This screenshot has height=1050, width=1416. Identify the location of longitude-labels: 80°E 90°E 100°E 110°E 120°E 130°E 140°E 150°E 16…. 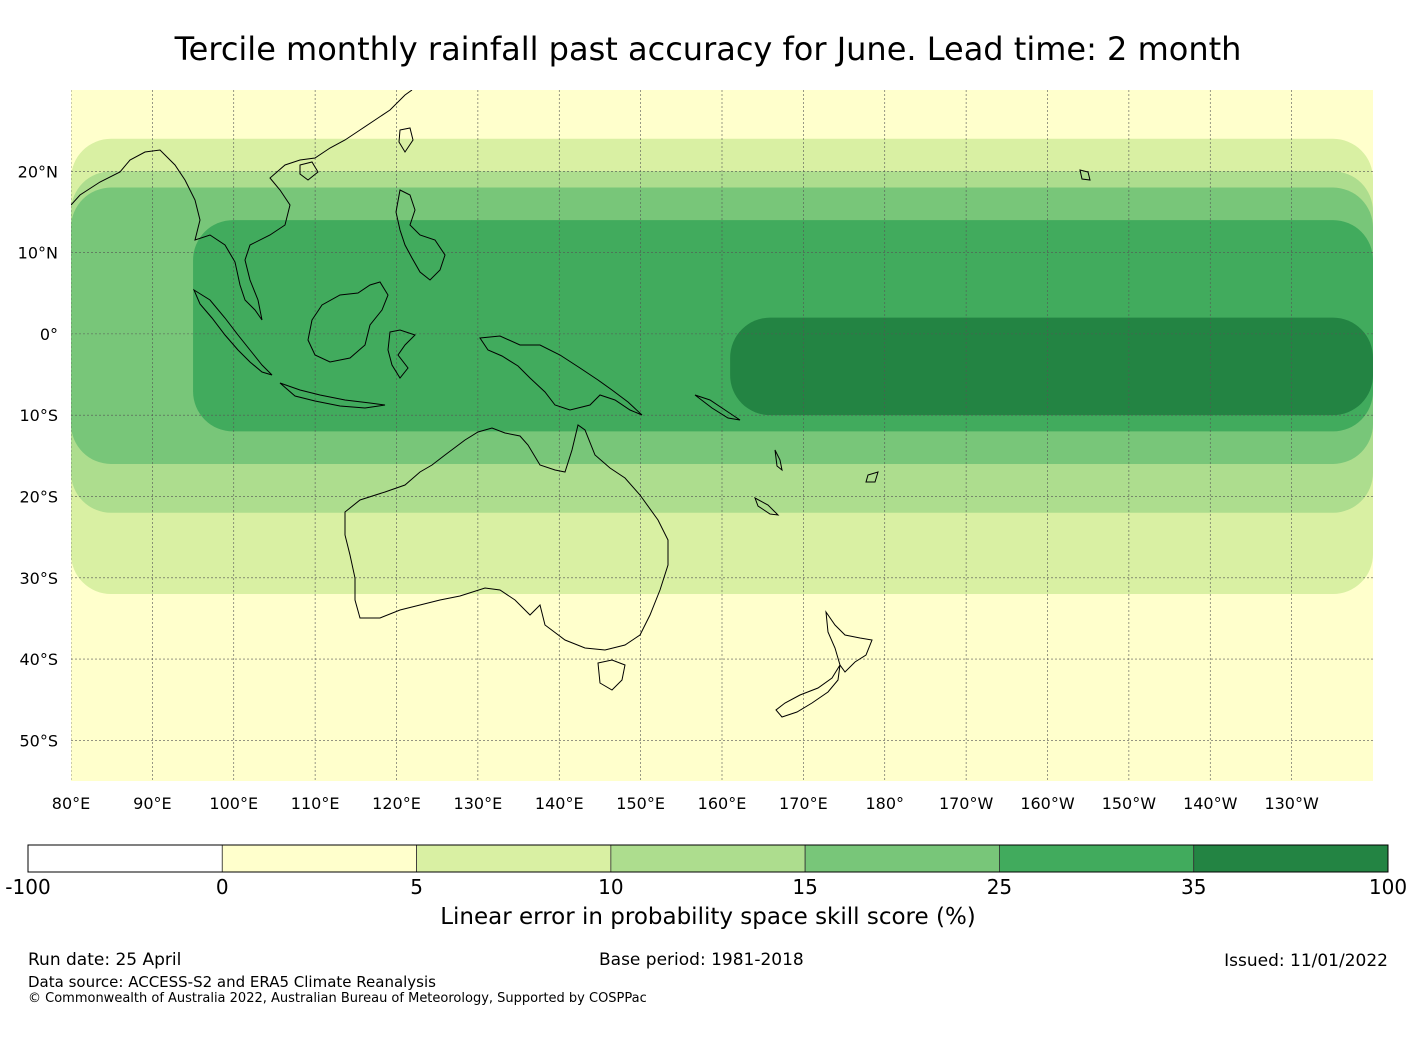
(685, 803).